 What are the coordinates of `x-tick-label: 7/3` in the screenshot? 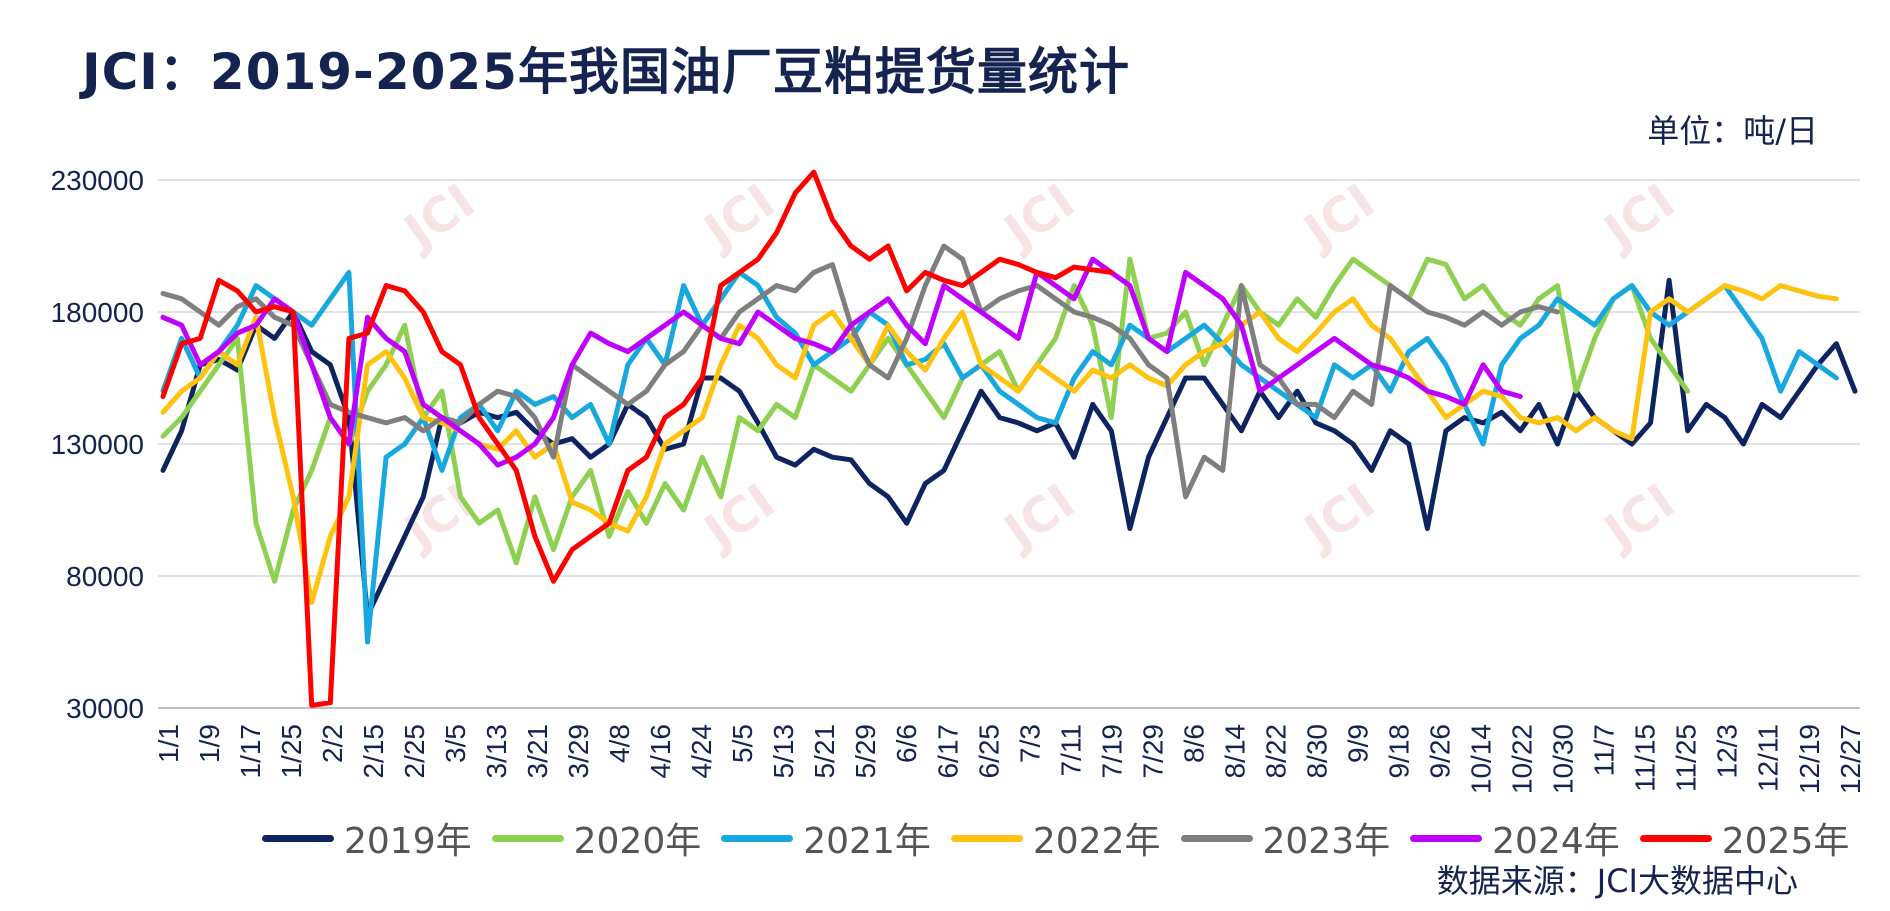 It's located at (1029, 743).